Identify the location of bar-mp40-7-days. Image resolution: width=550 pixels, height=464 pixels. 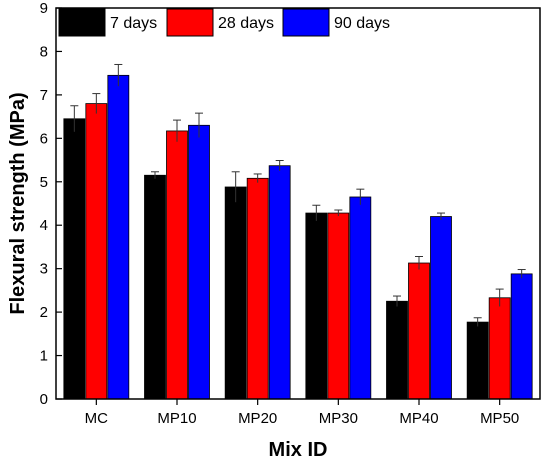
(397, 350).